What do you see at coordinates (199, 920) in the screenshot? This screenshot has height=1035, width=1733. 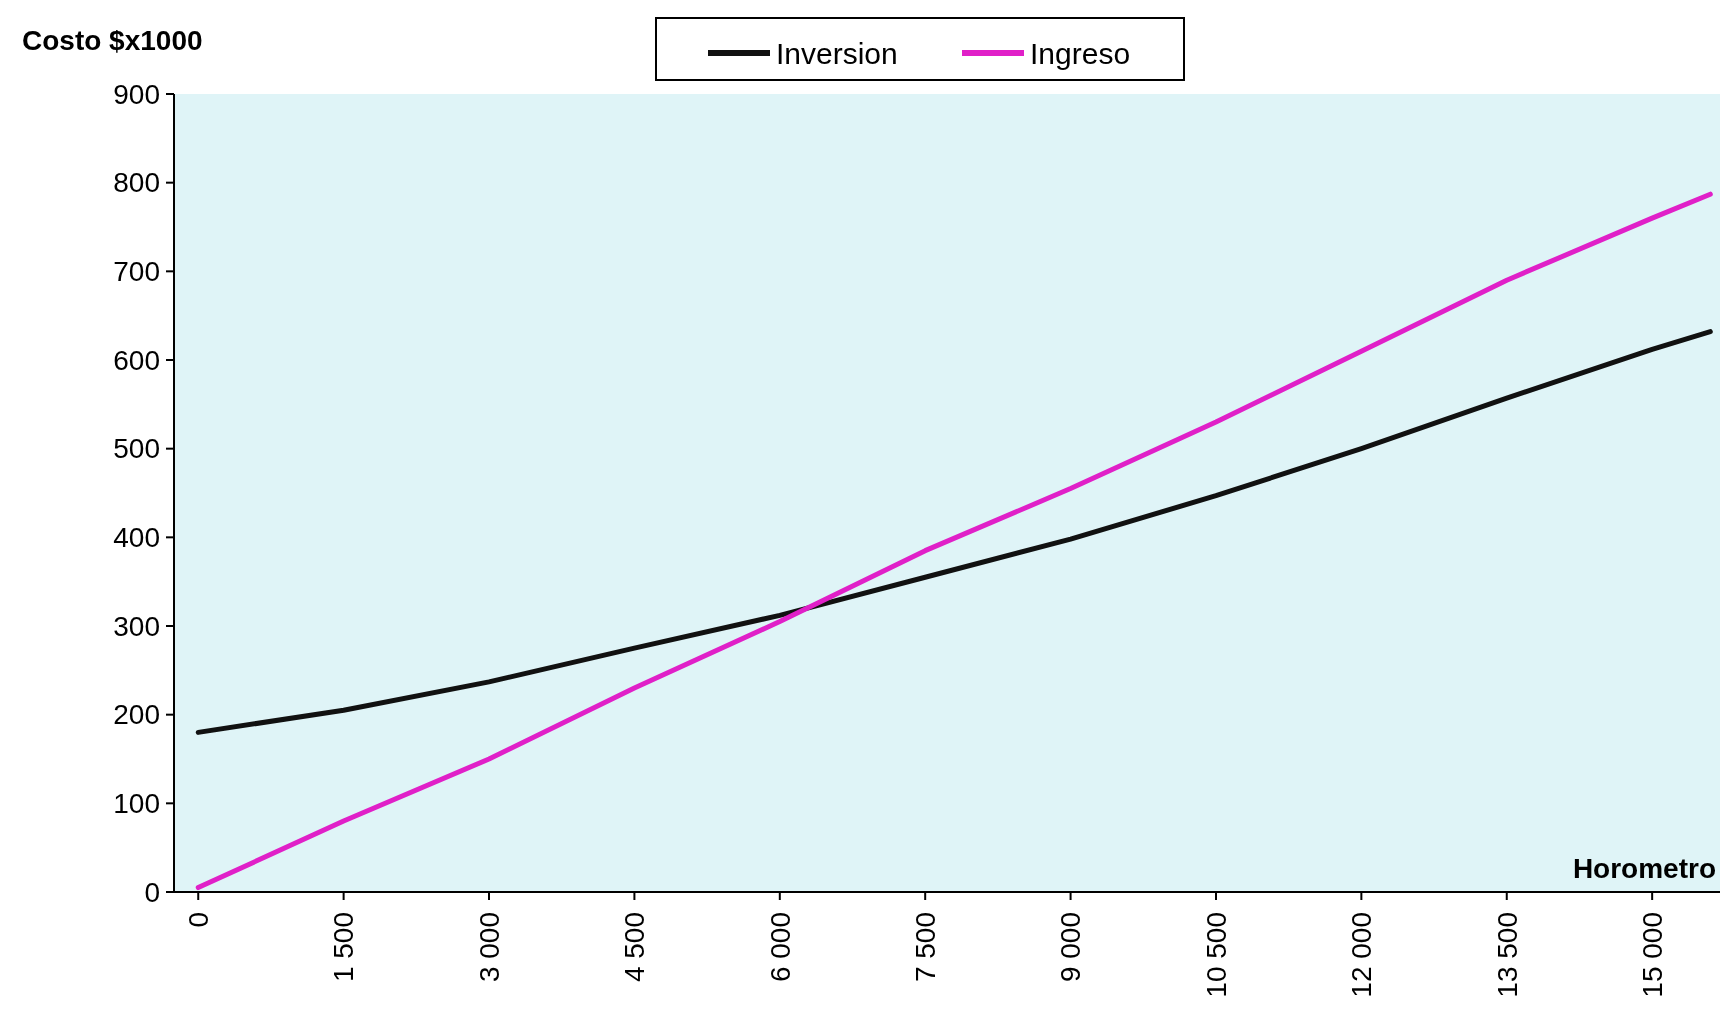 I see `x-tick-label: 0` at bounding box center [199, 920].